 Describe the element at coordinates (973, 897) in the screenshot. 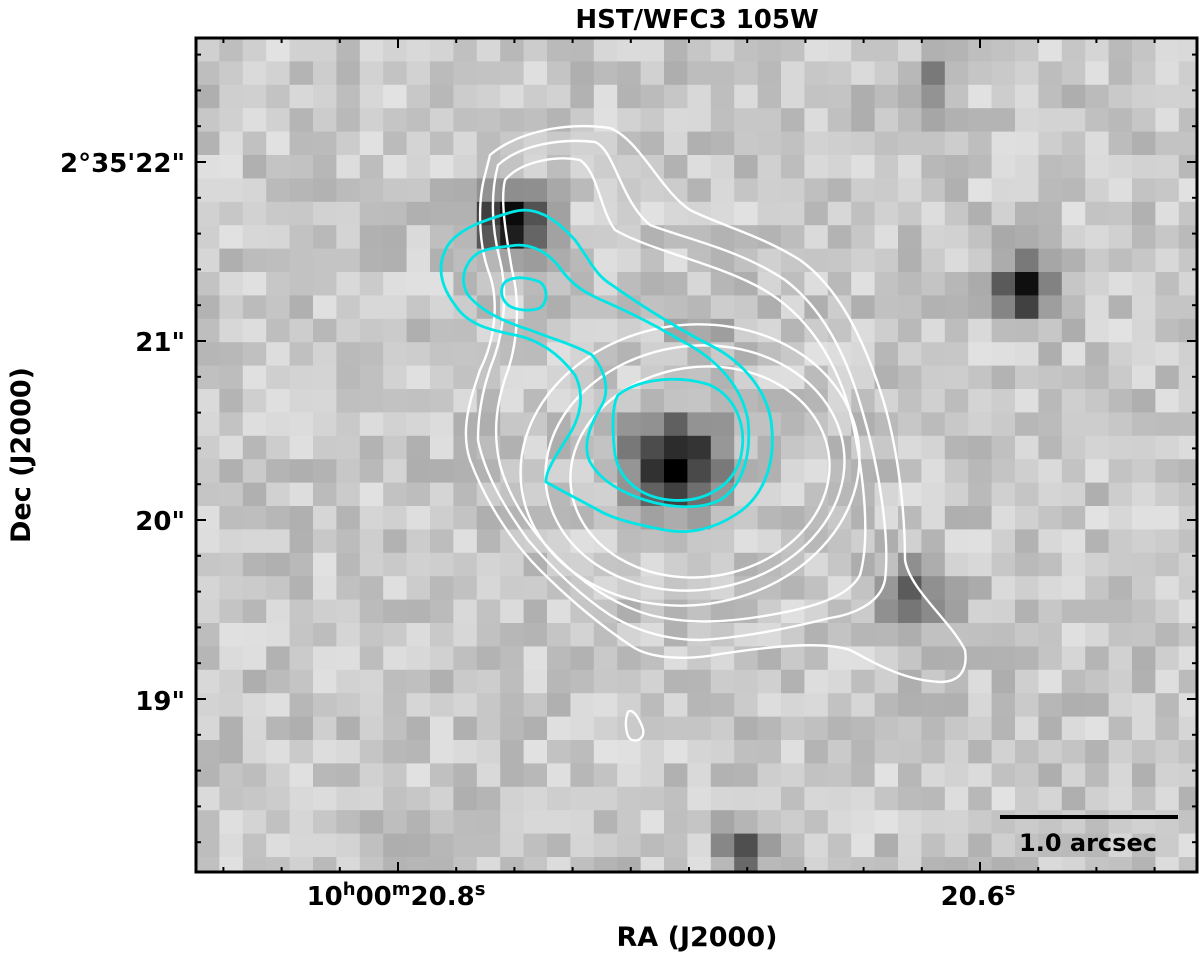

I see `ra-seconds: 20.6` at that location.